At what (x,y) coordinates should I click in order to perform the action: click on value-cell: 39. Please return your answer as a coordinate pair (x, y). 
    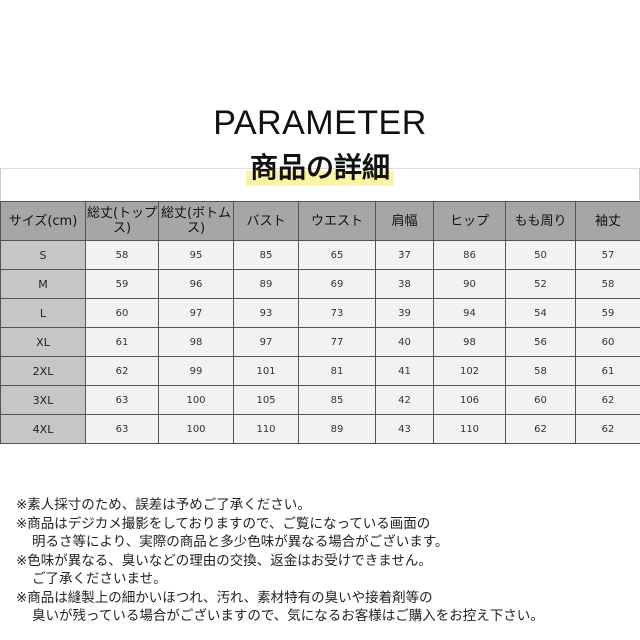
    Looking at the image, I should click on (404, 313).